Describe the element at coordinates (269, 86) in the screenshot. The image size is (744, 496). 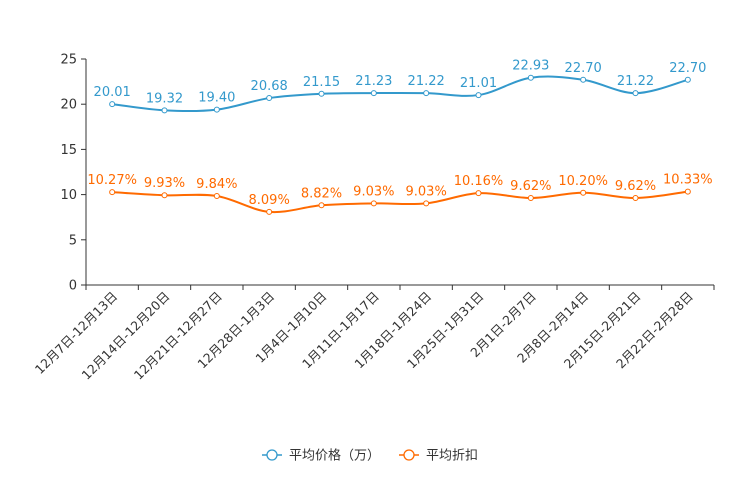
I see `series-0-data-label: 20.68` at that location.